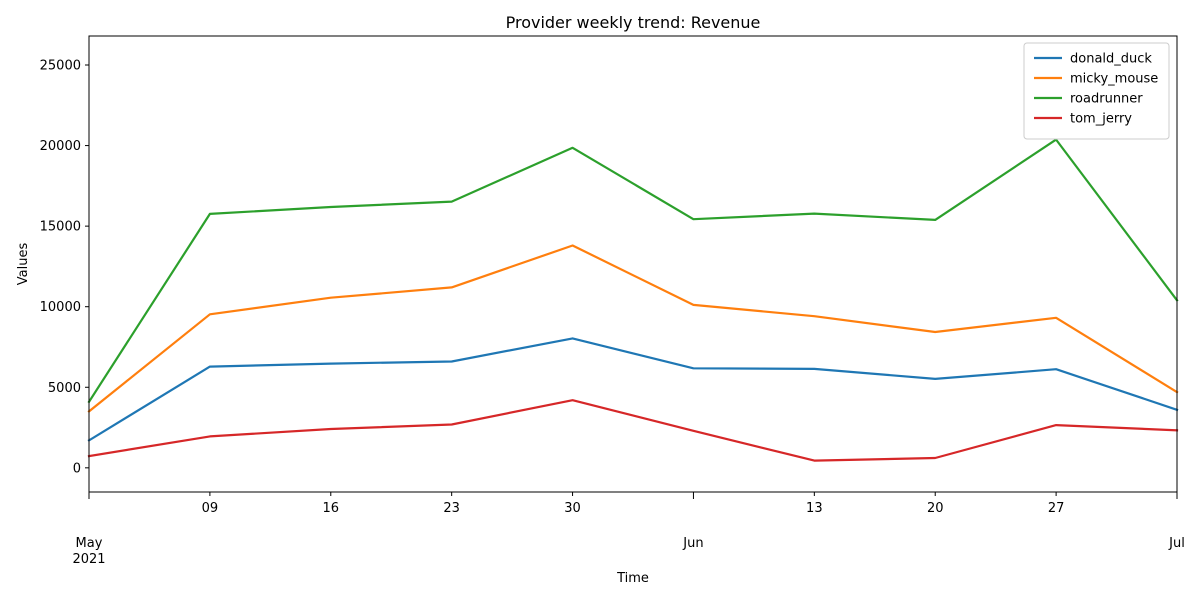 This screenshot has height=600, width=1200. Describe the element at coordinates (60, 227) in the screenshot. I see `y-tick-label: 15000` at that location.